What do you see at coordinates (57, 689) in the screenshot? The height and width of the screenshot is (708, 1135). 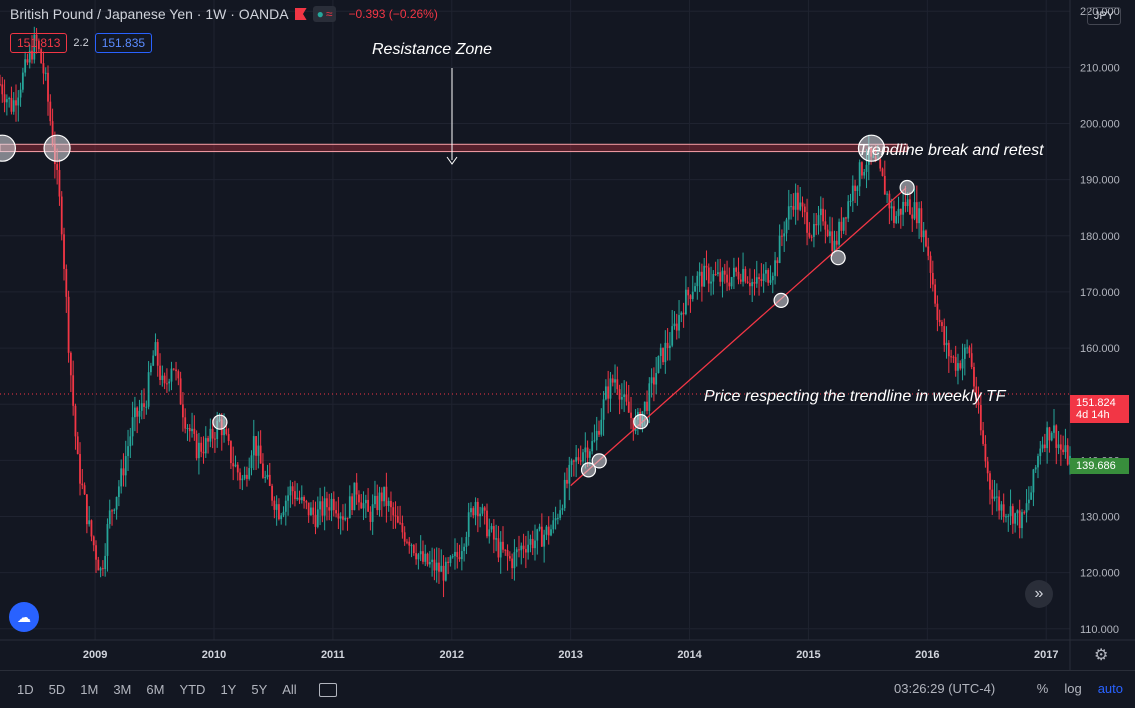 I see `timeframe-5d: 5D` at bounding box center [57, 689].